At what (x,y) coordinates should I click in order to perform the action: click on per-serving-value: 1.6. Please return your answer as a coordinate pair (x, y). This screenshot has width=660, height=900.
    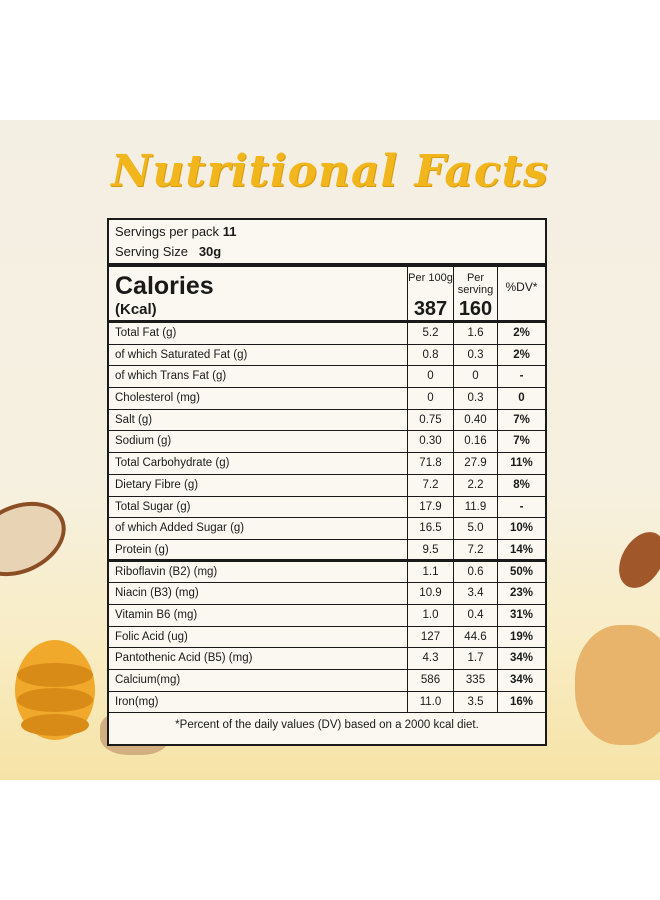
    Looking at the image, I should click on (475, 333).